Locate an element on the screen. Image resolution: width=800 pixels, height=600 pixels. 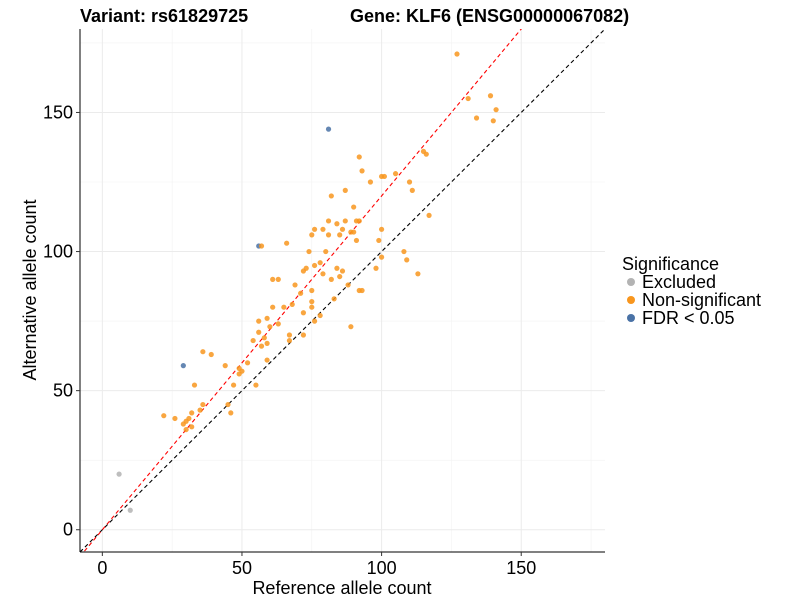
y-tick-label: 0 is located at coordinates (68, 530).